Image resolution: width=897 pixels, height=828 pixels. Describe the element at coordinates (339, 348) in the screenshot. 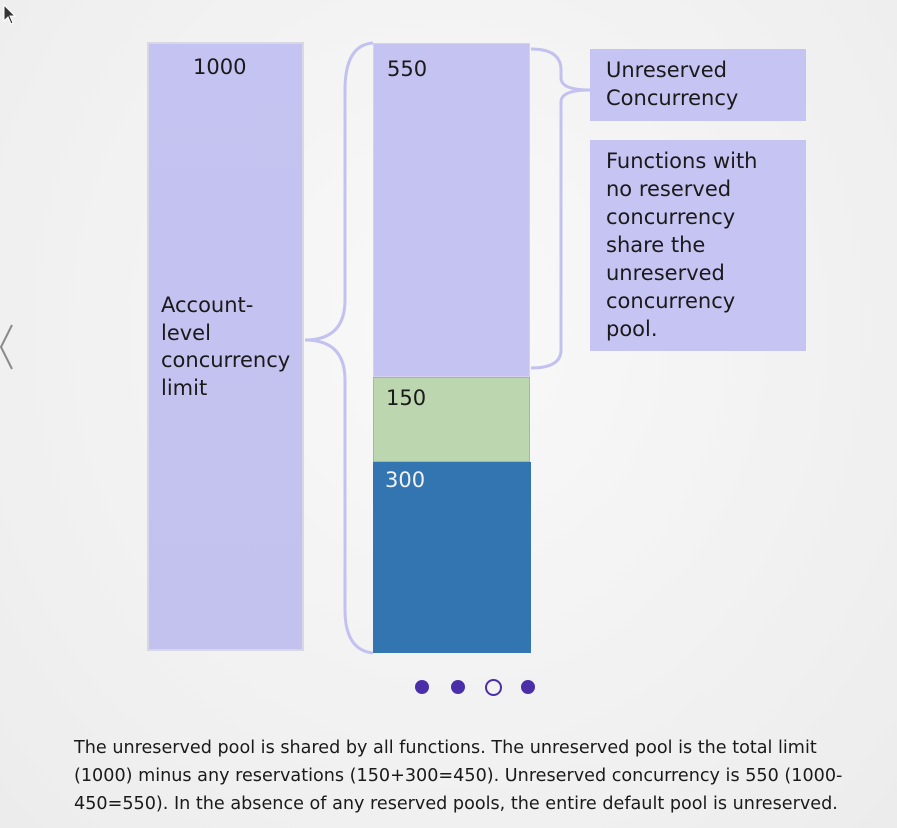

I see `big-left-brace` at that location.